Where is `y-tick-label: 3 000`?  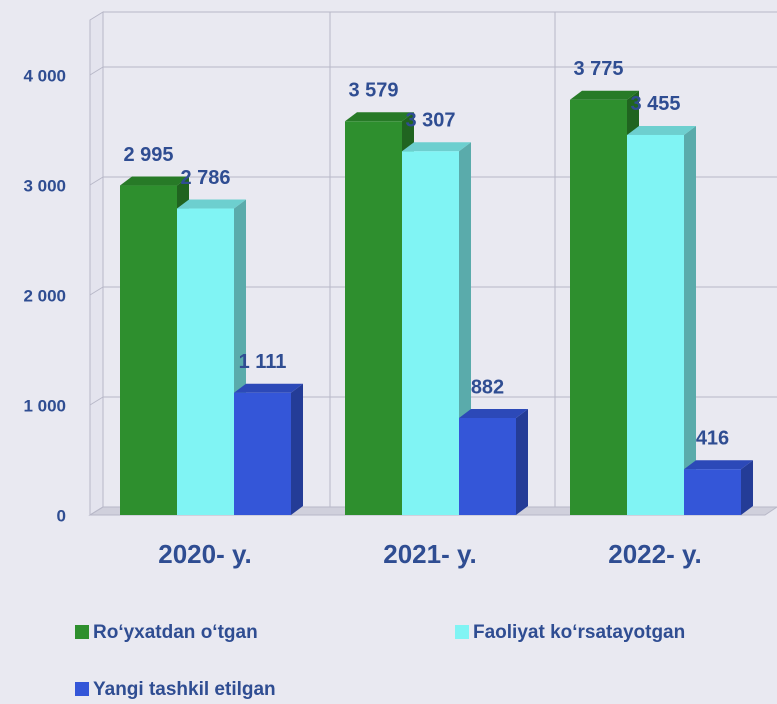
y-tick-label: 3 000 is located at coordinates (44, 185).